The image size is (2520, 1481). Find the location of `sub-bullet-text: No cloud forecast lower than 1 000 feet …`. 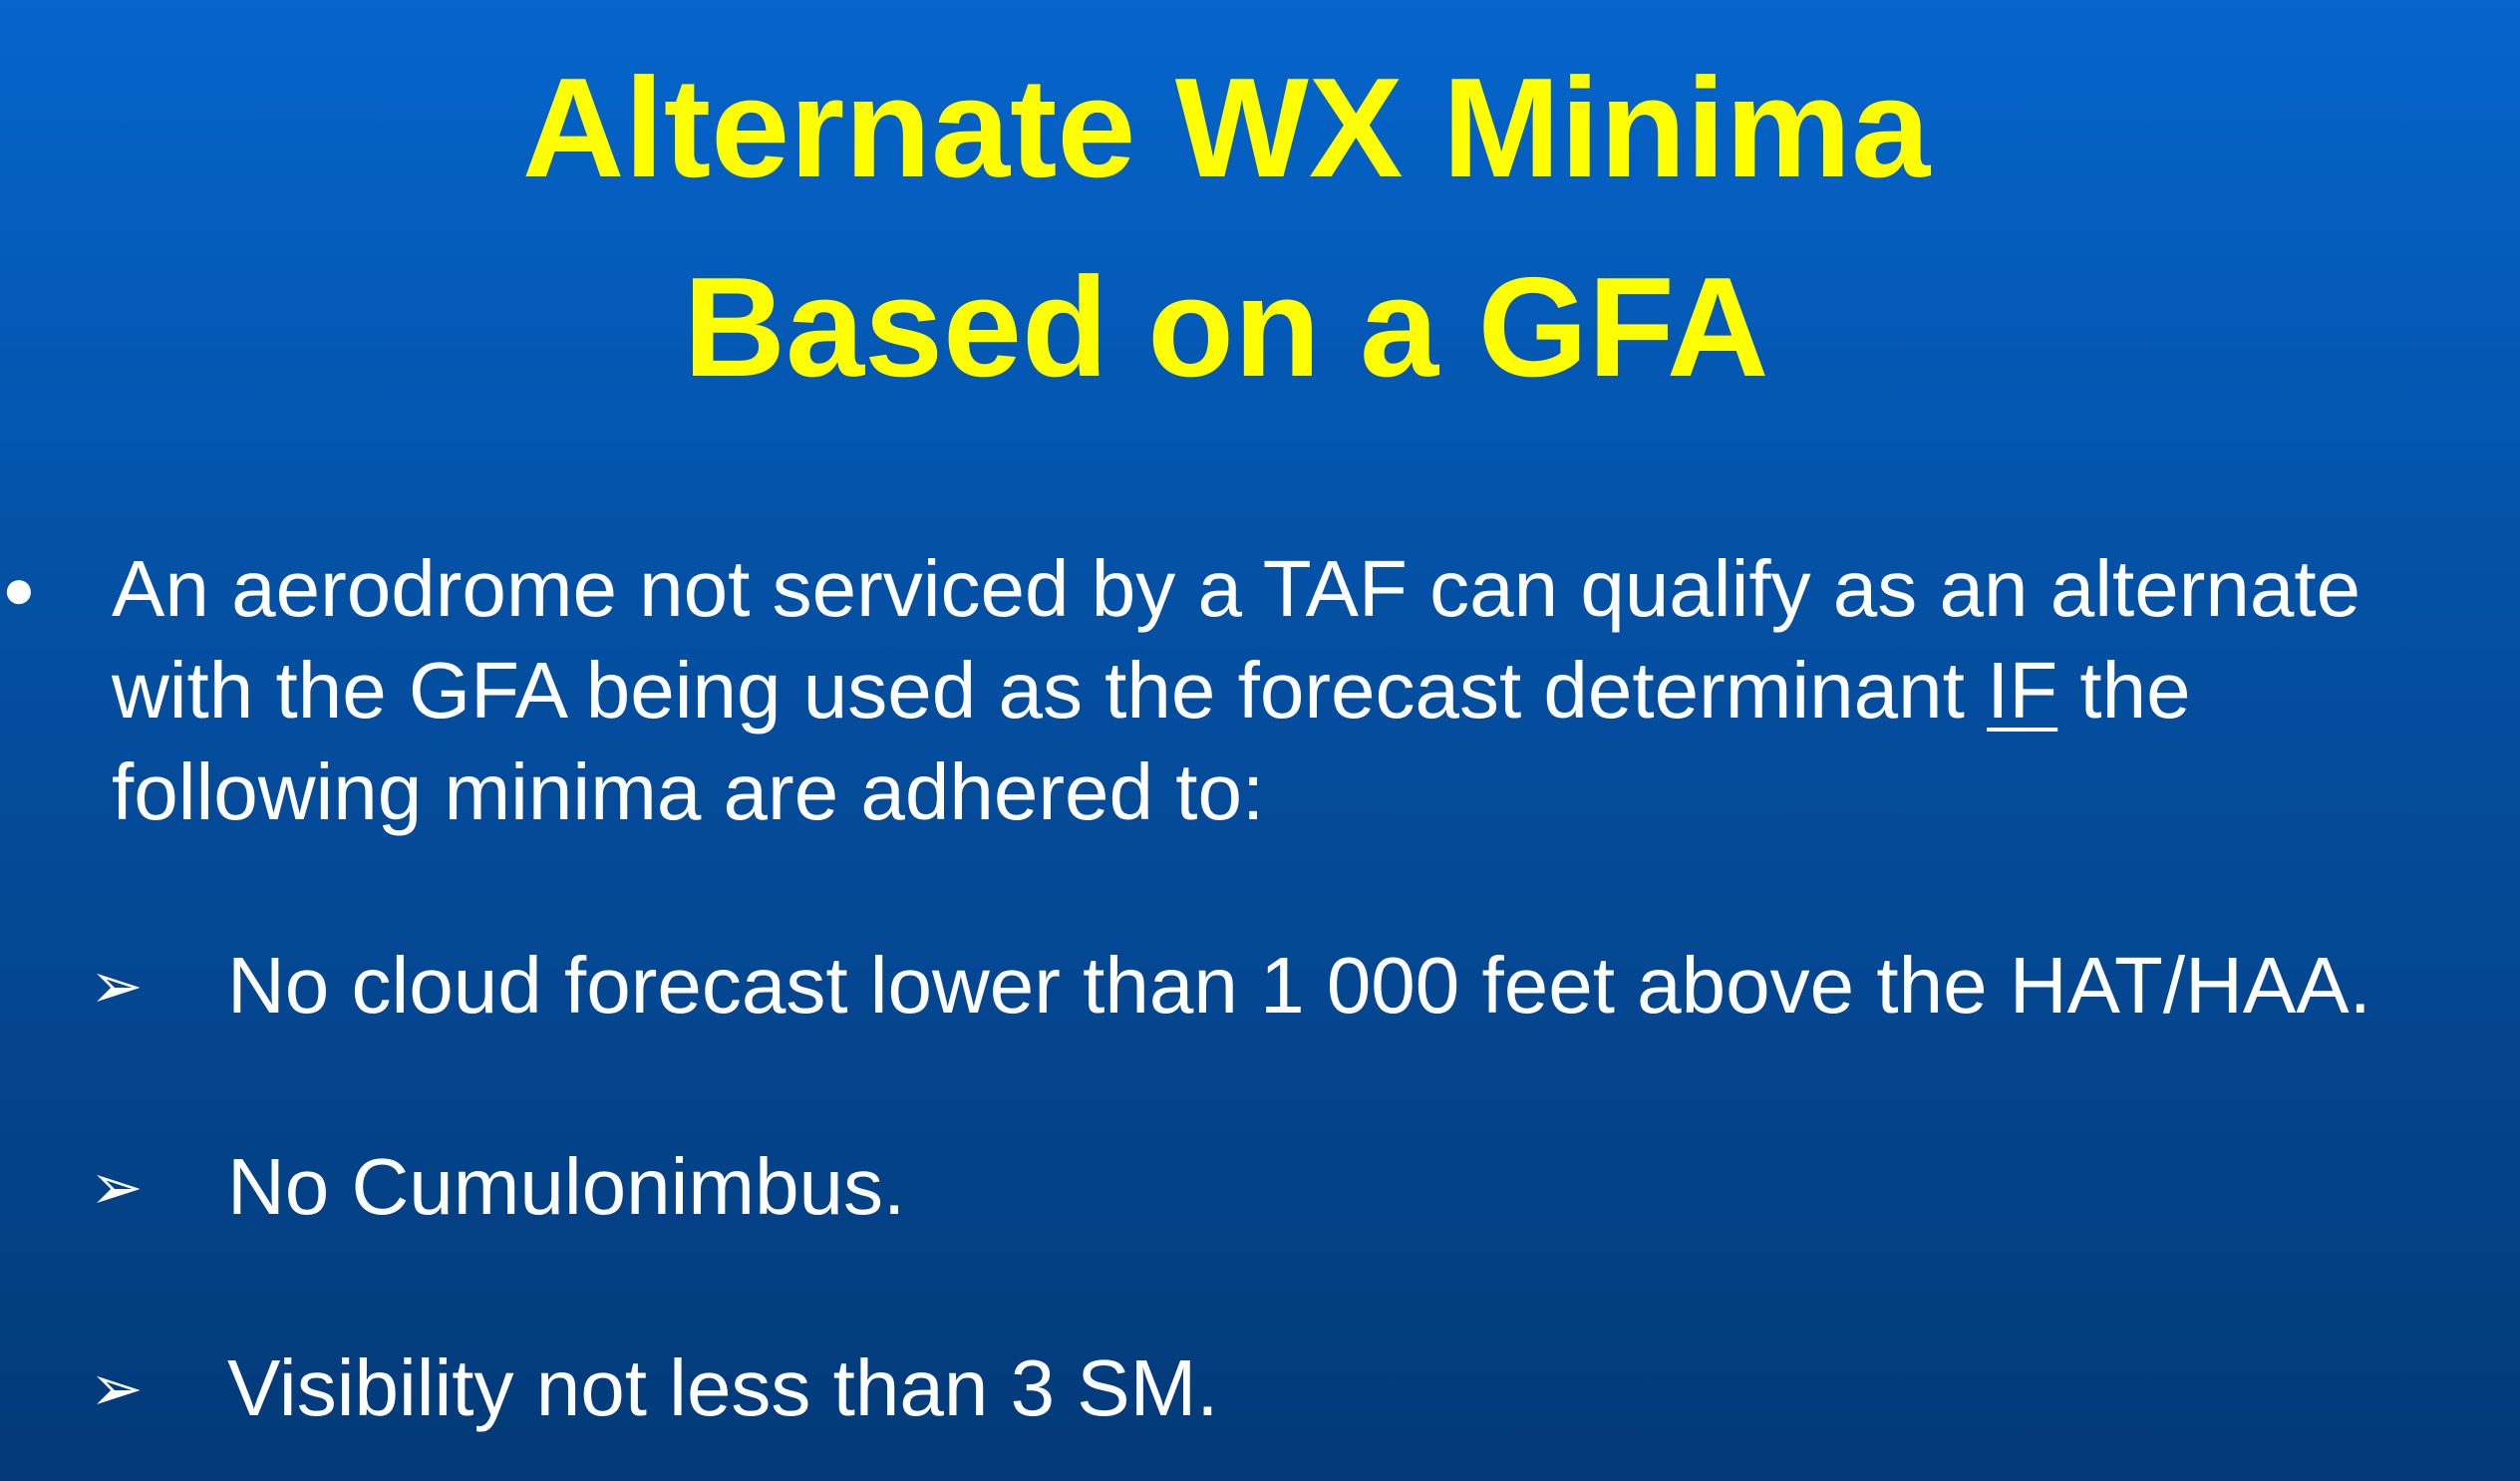

sub-bullet-text: No cloud forecast lower than 1 000 feet … is located at coordinates (1299, 986).